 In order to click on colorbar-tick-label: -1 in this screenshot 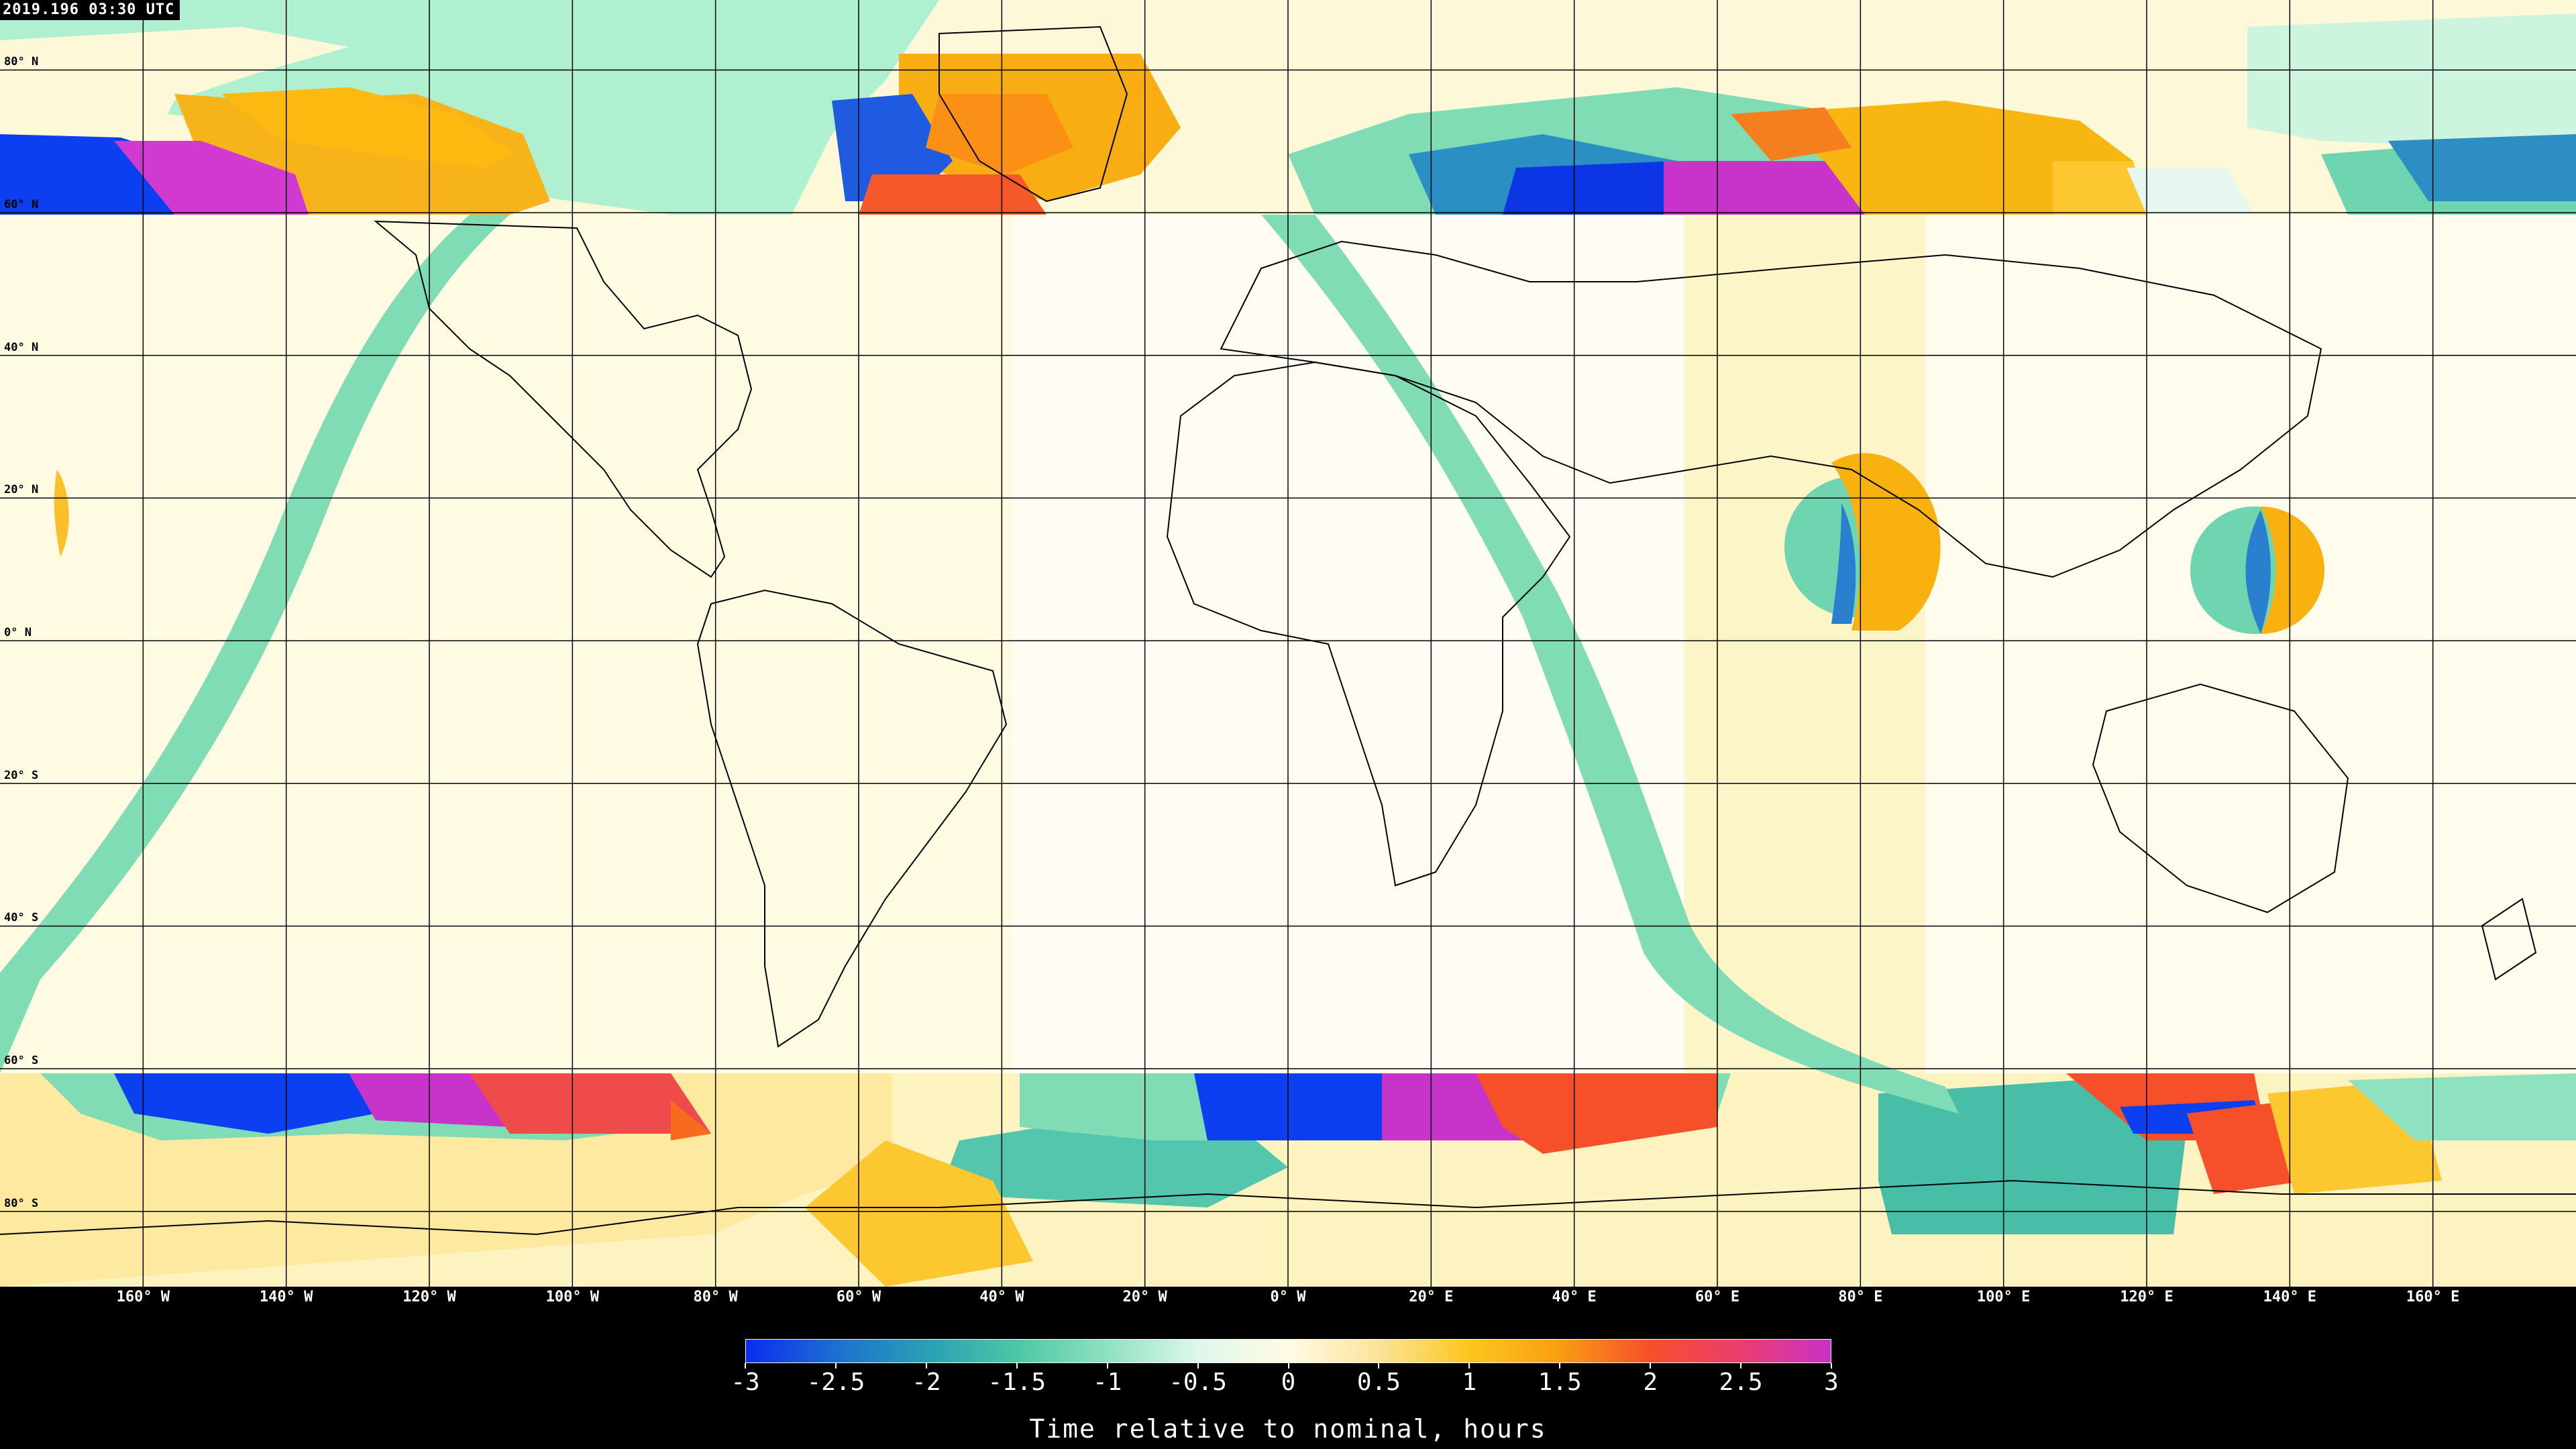, I will do `click(1107, 1382)`.